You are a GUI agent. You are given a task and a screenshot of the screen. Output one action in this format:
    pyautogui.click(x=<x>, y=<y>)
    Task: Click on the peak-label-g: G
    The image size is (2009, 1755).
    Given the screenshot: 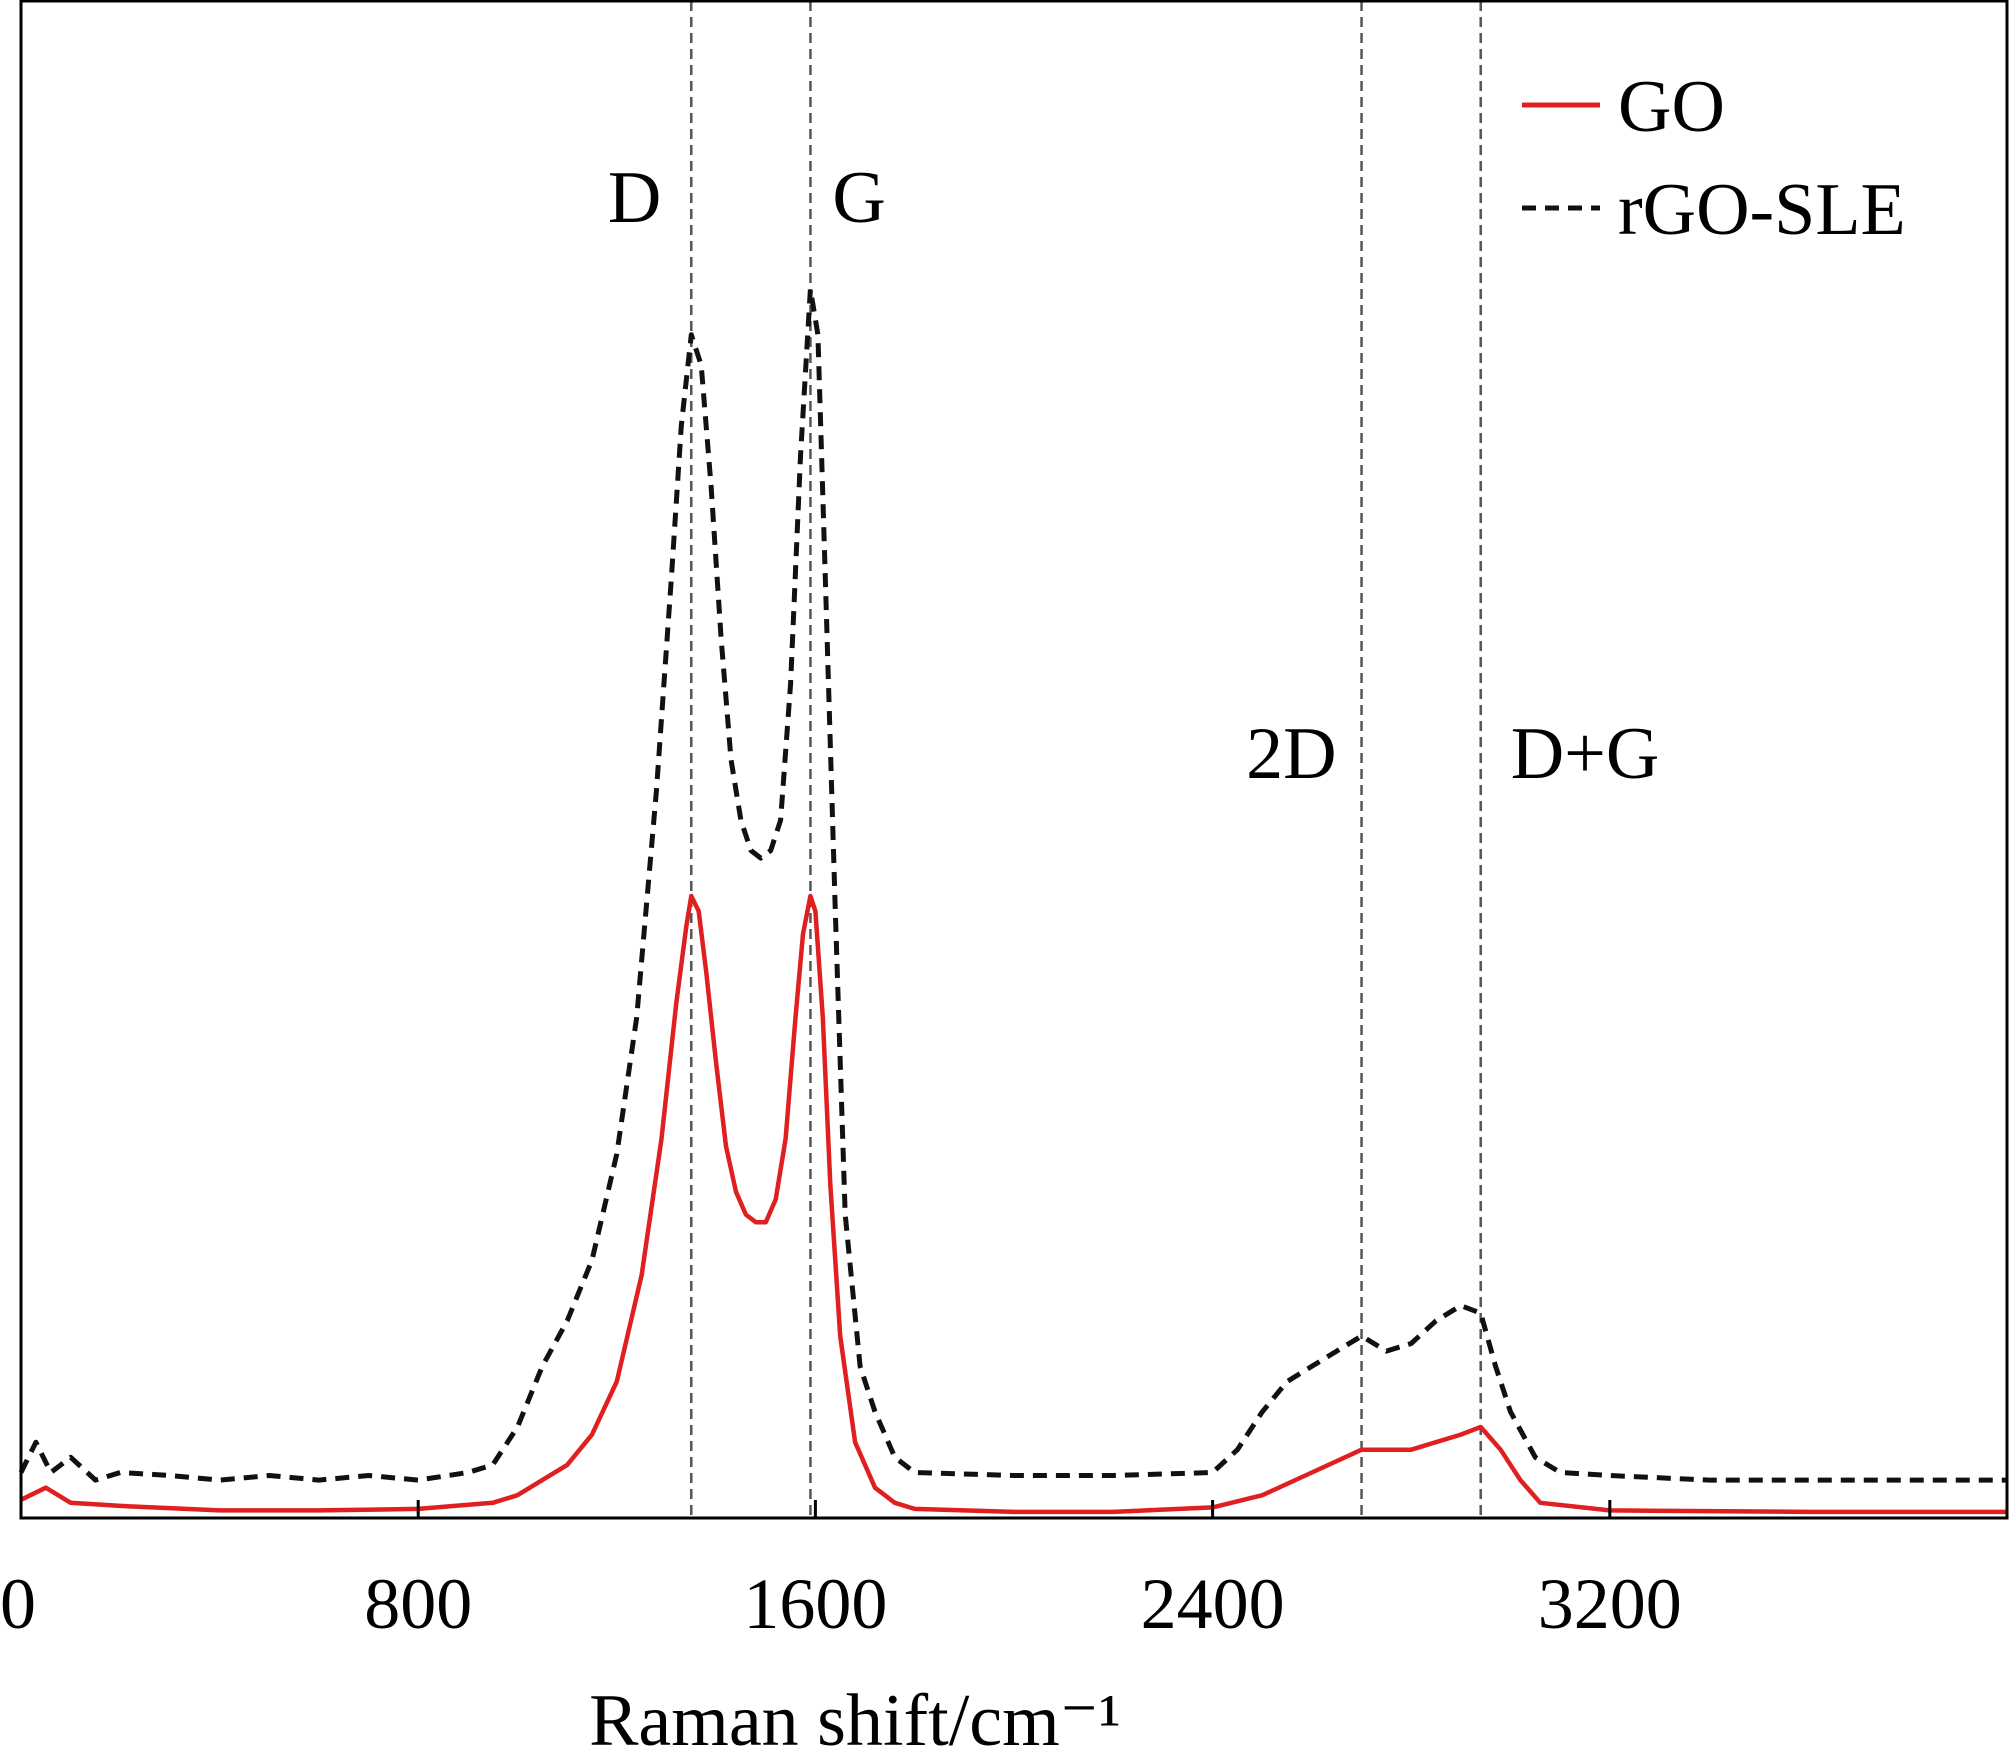 What is the action you would take?
    pyautogui.click(x=858, y=198)
    